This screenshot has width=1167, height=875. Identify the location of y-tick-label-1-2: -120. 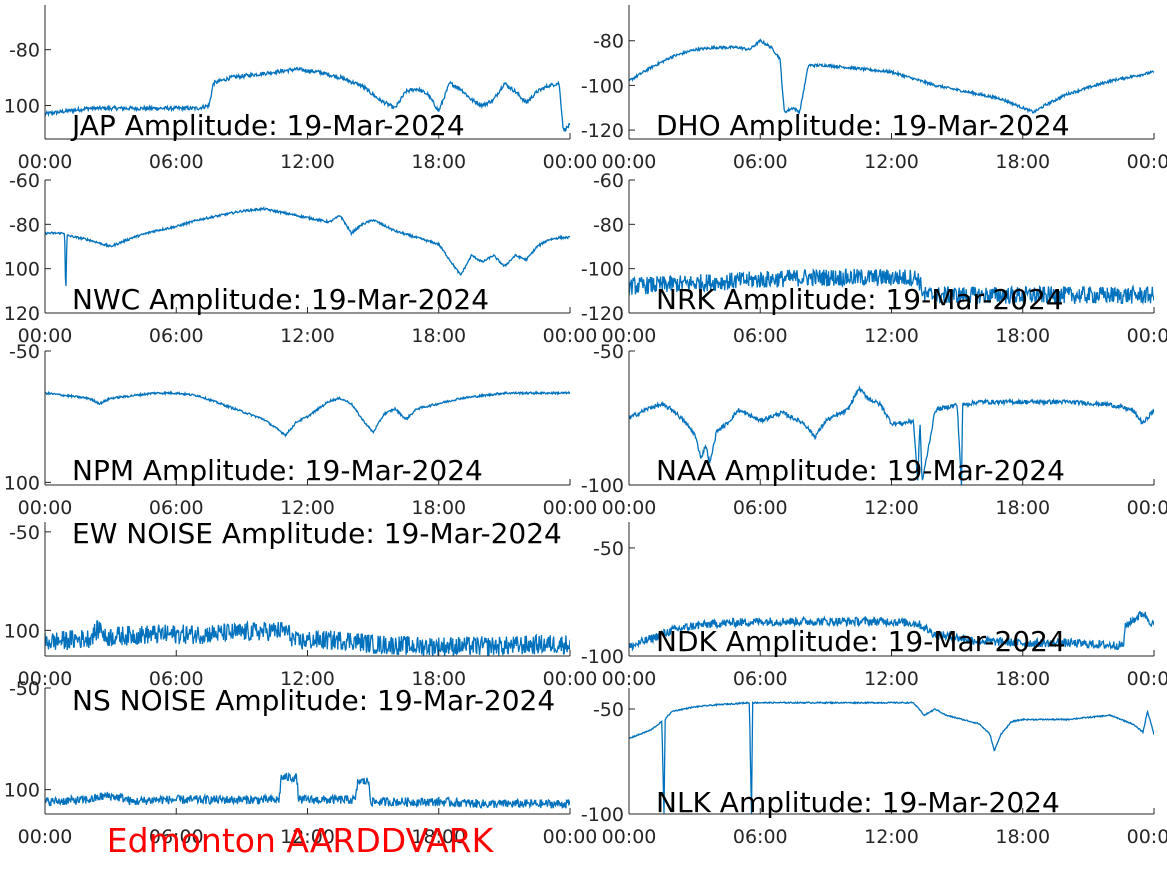
(602, 131).